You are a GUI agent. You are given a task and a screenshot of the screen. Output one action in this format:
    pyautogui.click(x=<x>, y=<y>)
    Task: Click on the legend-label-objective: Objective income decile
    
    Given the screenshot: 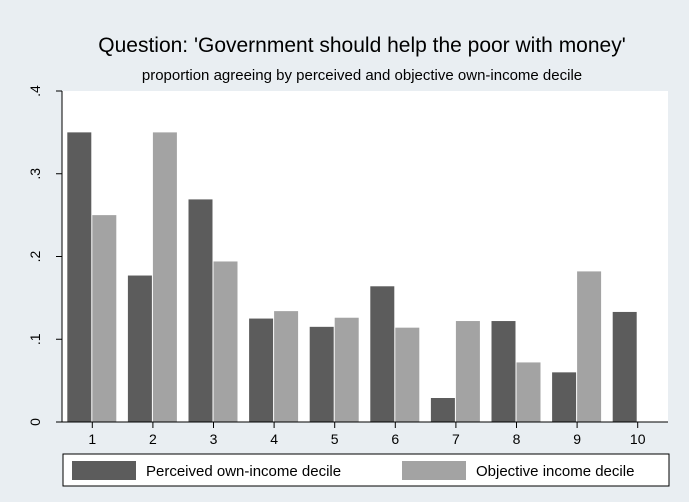 What is the action you would take?
    pyautogui.click(x=555, y=471)
    